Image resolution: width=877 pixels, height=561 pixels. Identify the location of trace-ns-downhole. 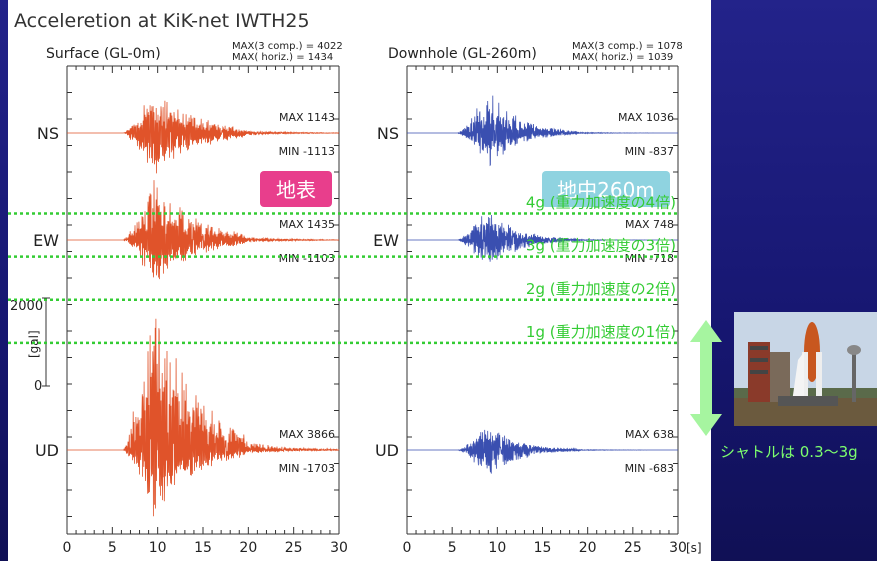
(542, 131).